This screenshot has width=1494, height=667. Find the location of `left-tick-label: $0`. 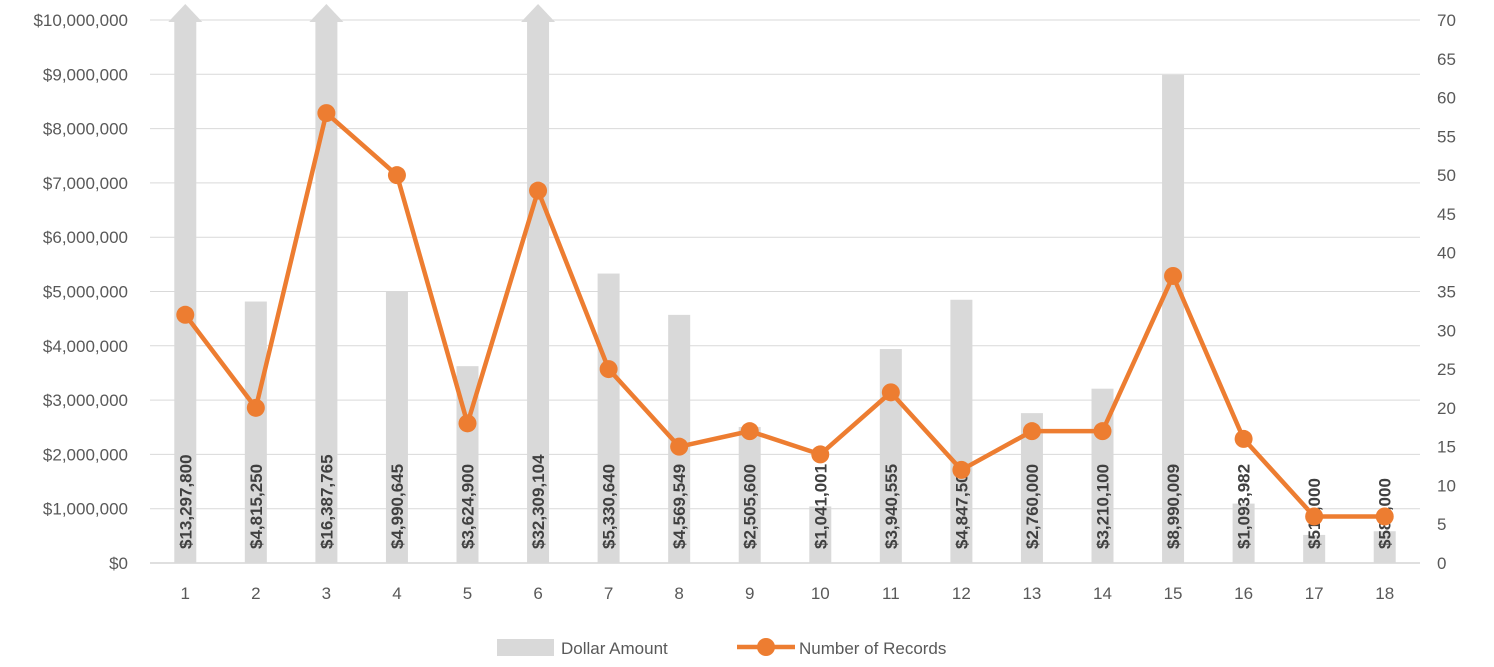

left-tick-label: $0 is located at coordinates (118, 563).